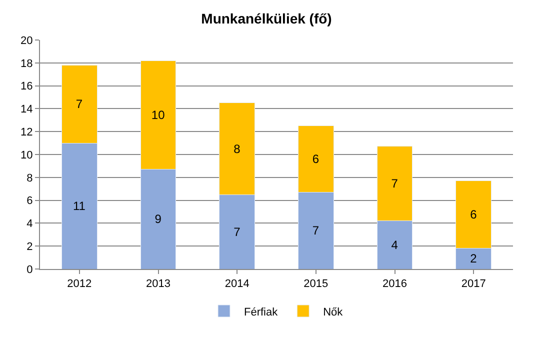 The height and width of the screenshot is (338, 533). What do you see at coordinates (333, 312) in the screenshot?
I see `legend-label: Nők` at bounding box center [333, 312].